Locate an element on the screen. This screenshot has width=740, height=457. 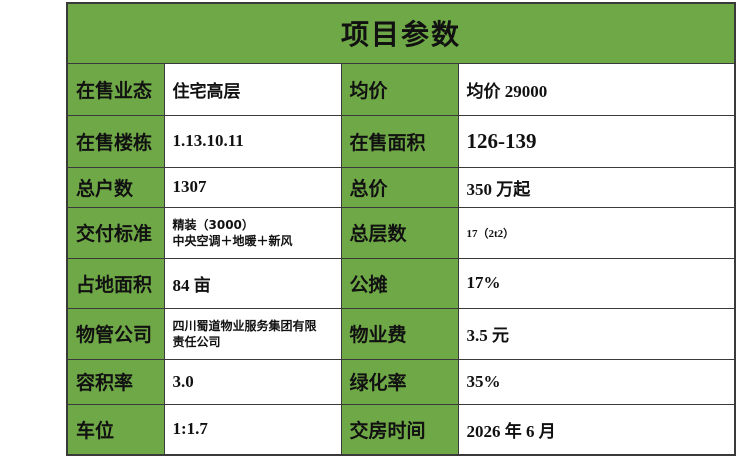
table-row: 容积率 3.0 绿化率 35% is located at coordinates (401, 381).